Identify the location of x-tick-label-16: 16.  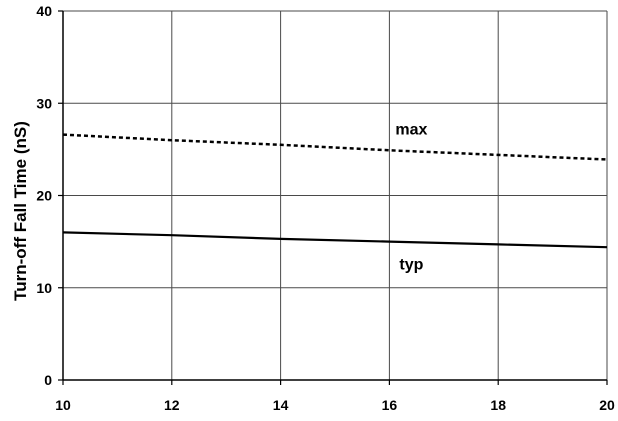
(390, 405).